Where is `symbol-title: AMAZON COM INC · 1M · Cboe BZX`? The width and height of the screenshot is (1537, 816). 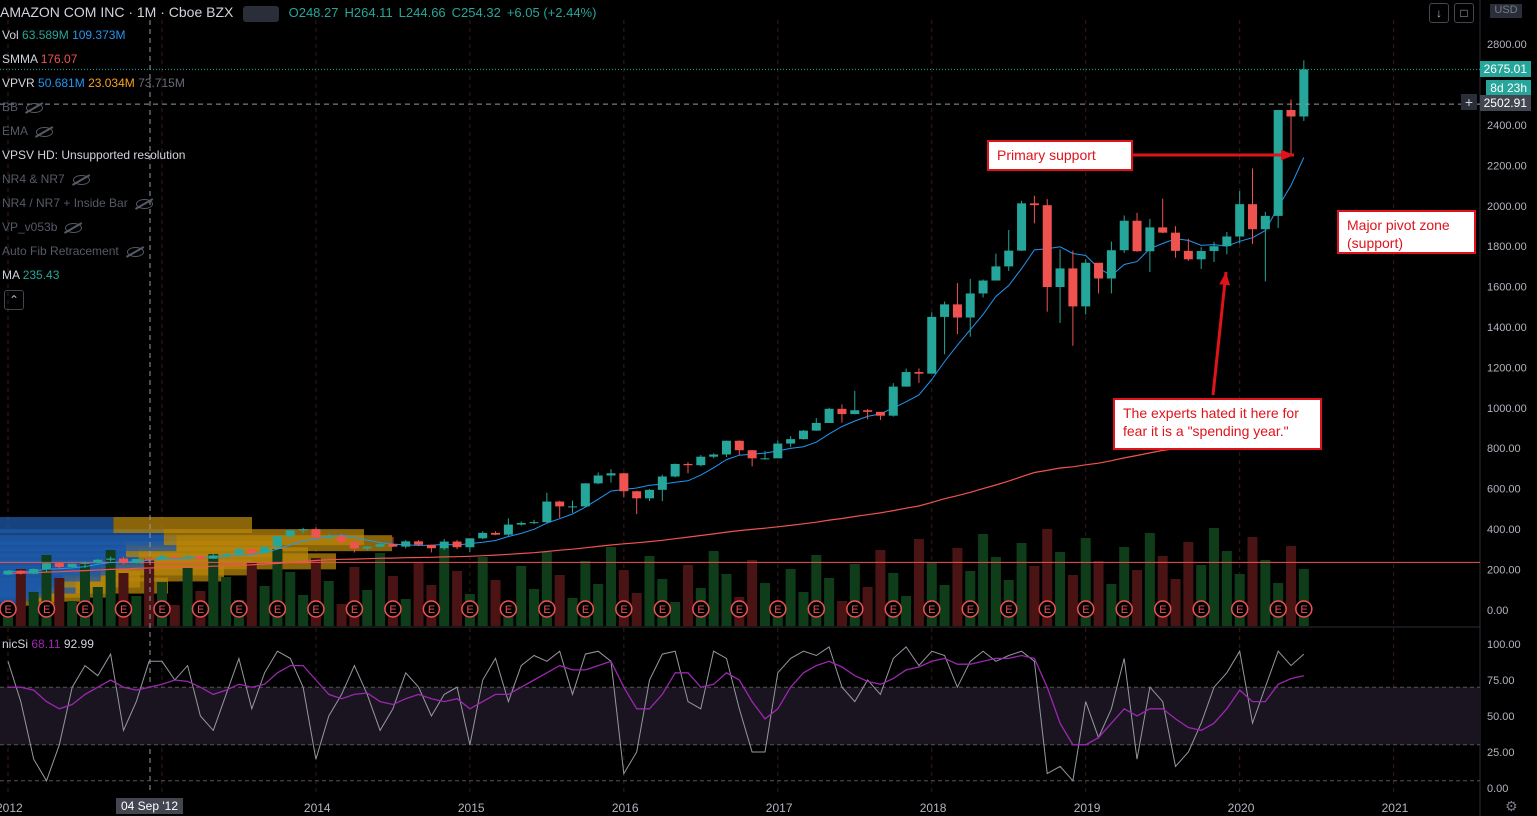
symbol-title: AMAZON COM INC · 1M · Cboe BZX is located at coordinates (117, 12).